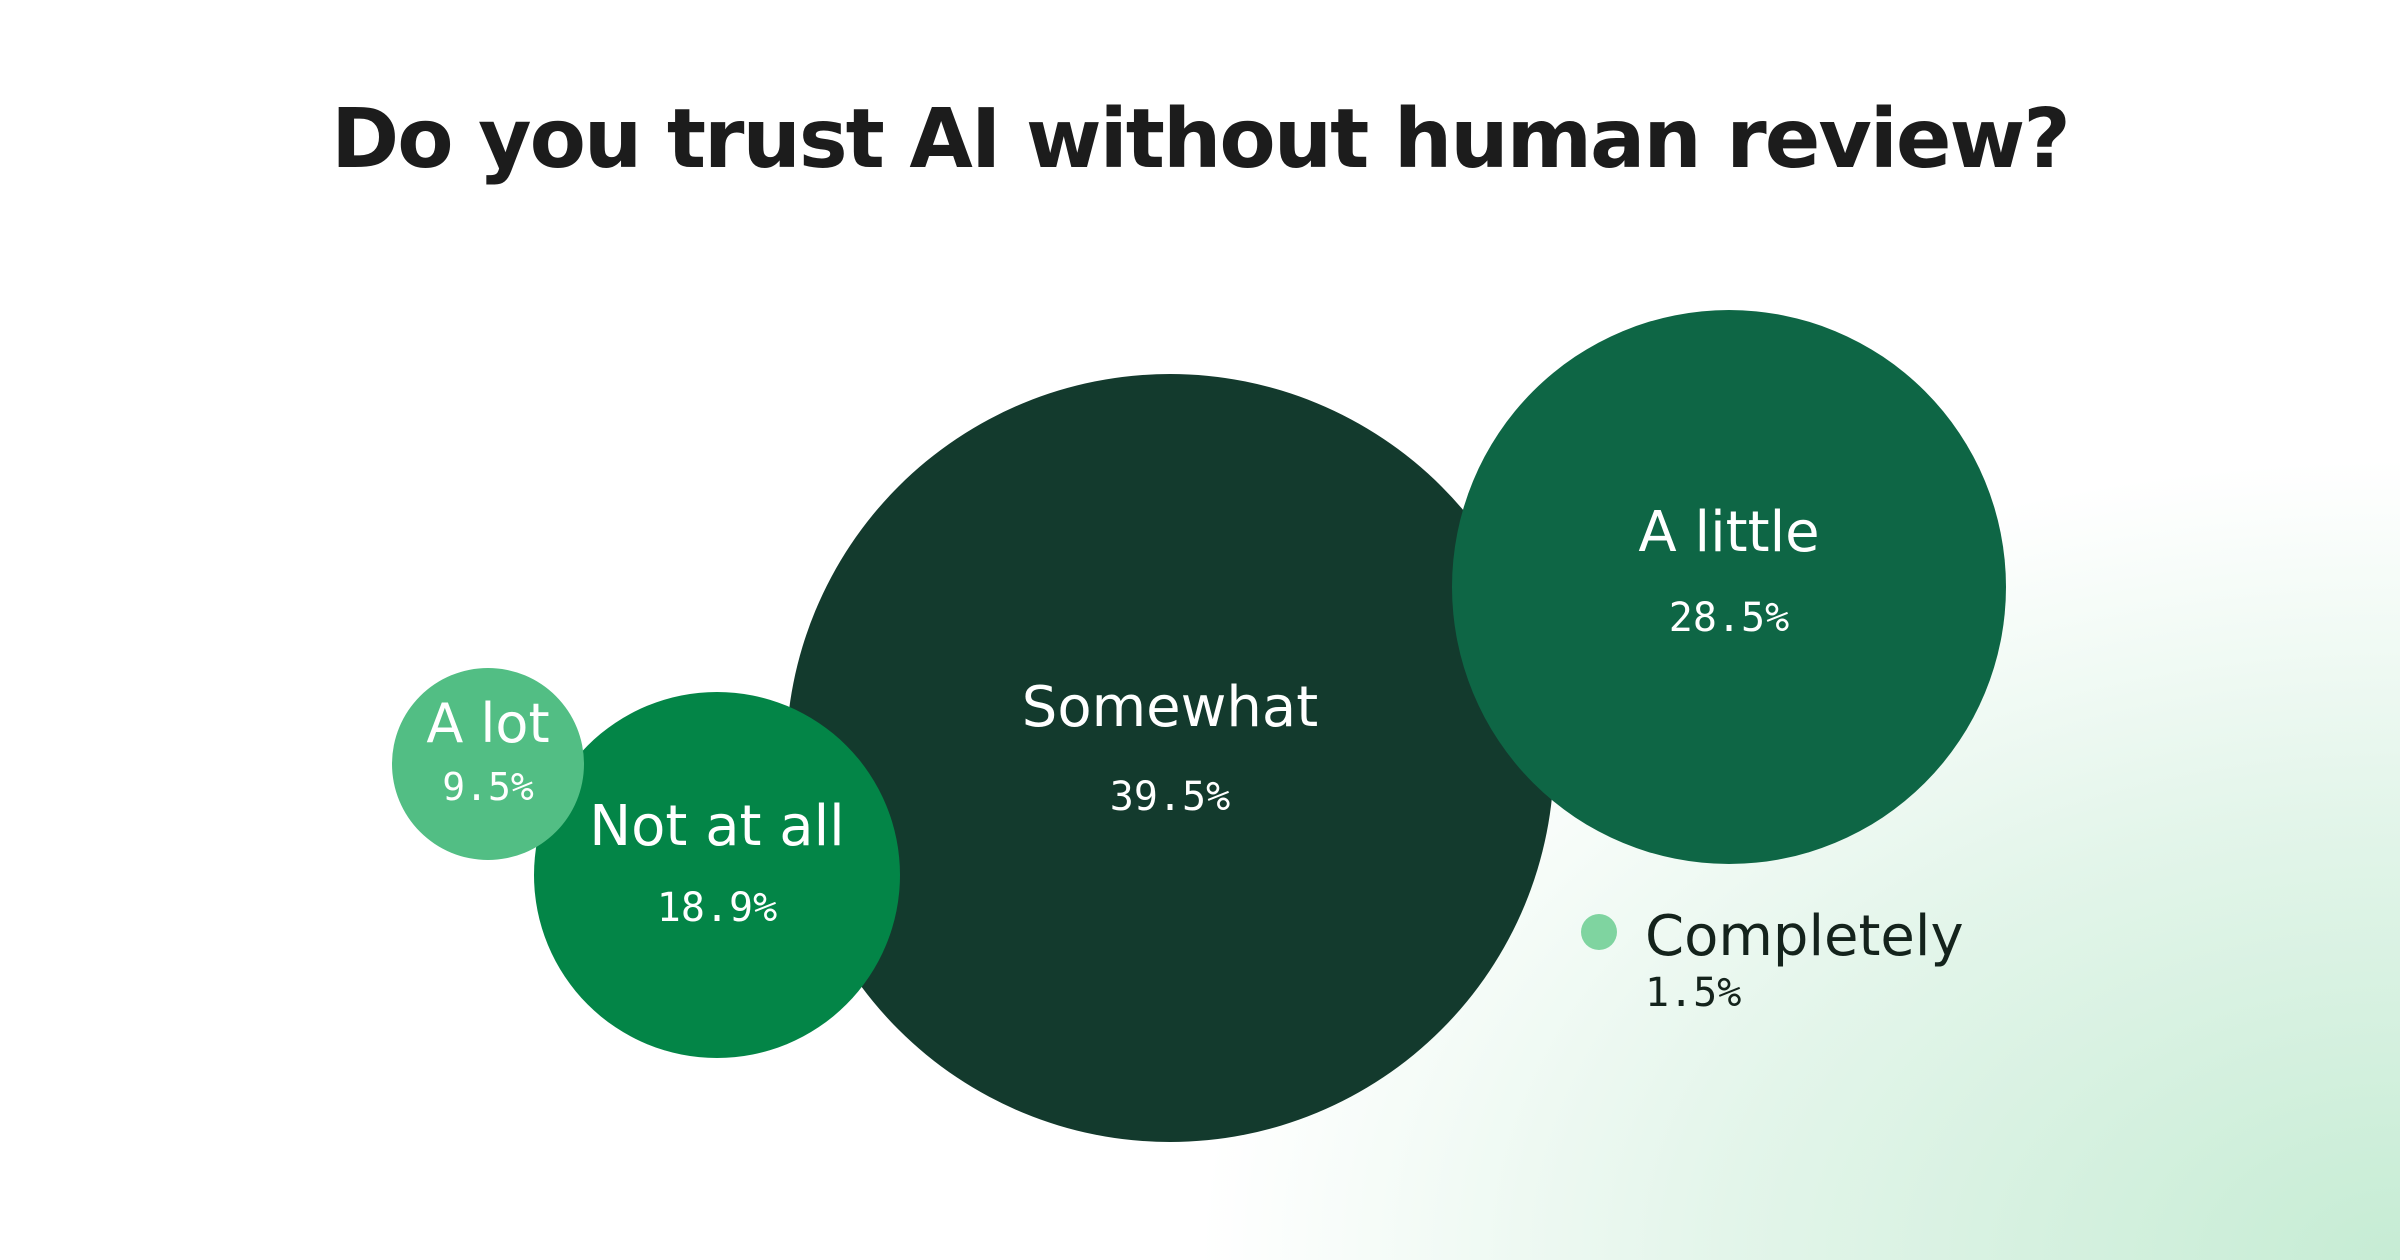 This screenshot has height=1260, width=2400. Describe the element at coordinates (1729, 587) in the screenshot. I see `bubble-a-little` at that location.